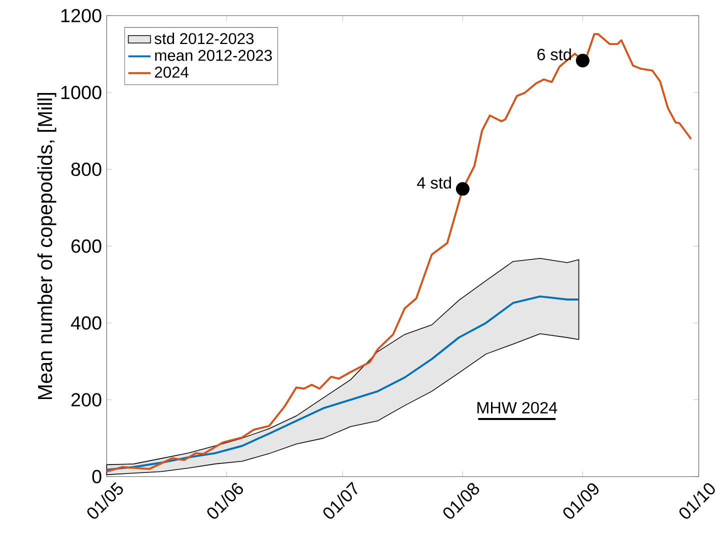 The height and width of the screenshot is (543, 719). Describe the element at coordinates (434, 182) in the screenshot. I see `annotation: 4 std` at that location.